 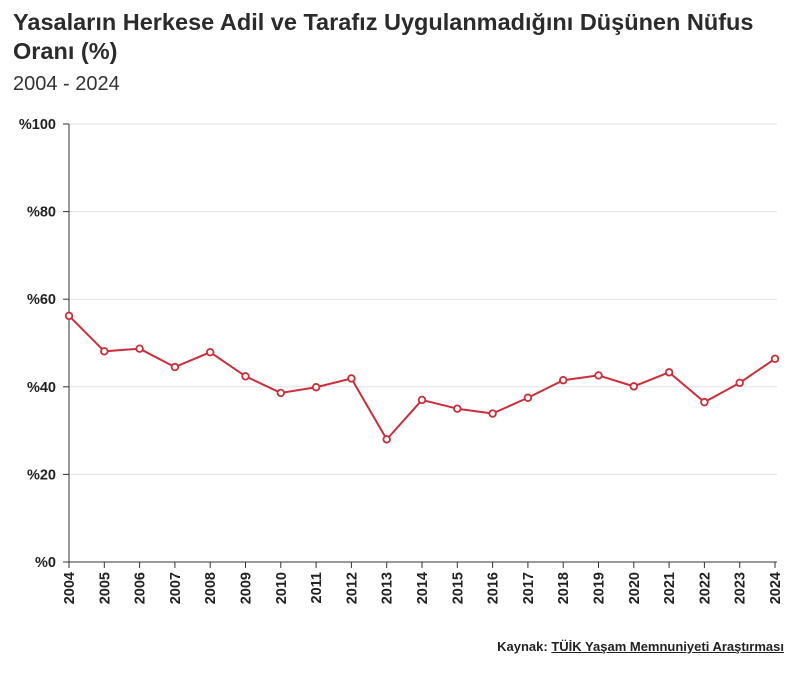 I want to click on x-tick-label: 2021, so click(x=670, y=588).